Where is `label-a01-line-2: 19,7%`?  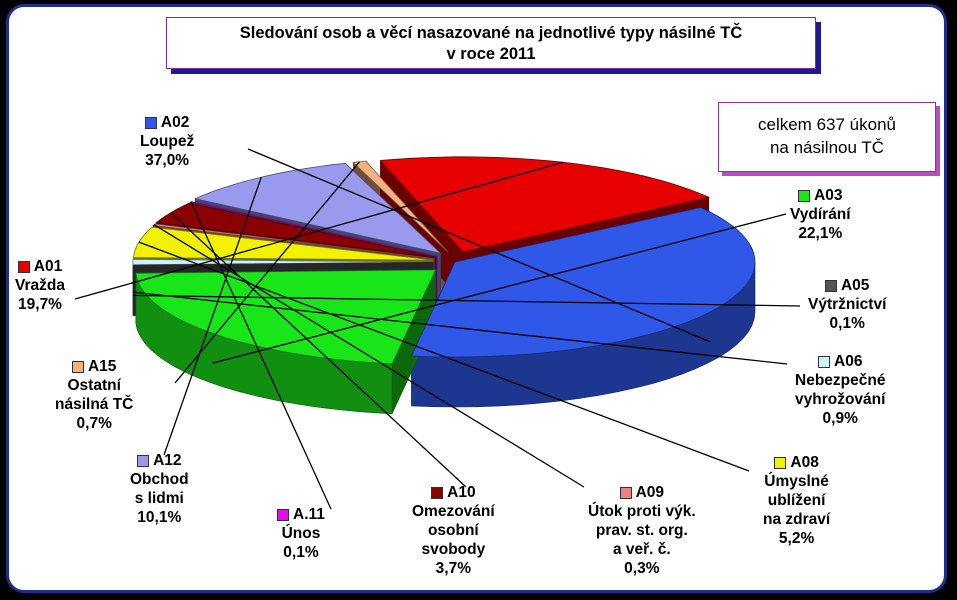
label-a01-line-2: 19,7% is located at coordinates (40, 304).